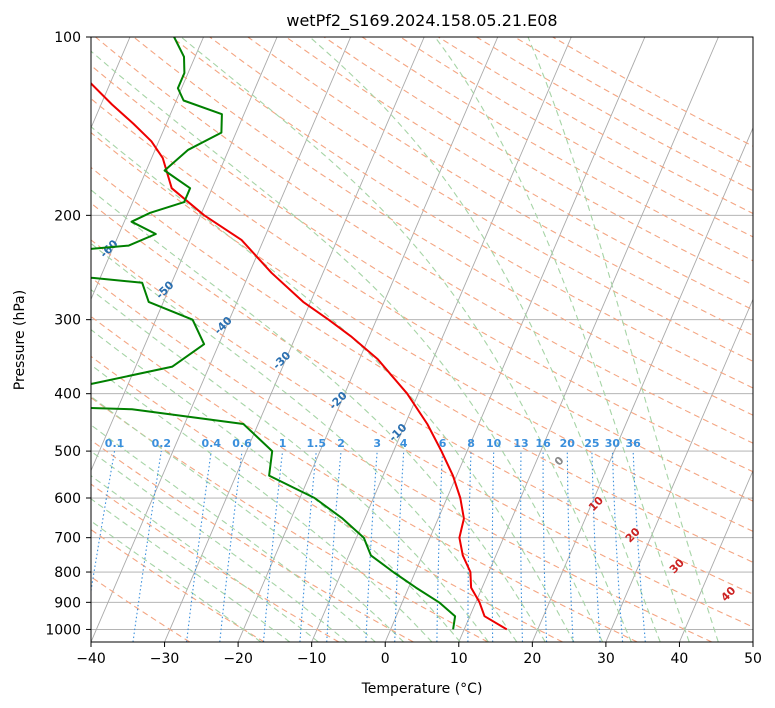  Describe the element at coordinates (419, 654) in the screenshot. I see `x-axis: −40 −30 −20 −10 0 10 20 30 40 50` at that location.